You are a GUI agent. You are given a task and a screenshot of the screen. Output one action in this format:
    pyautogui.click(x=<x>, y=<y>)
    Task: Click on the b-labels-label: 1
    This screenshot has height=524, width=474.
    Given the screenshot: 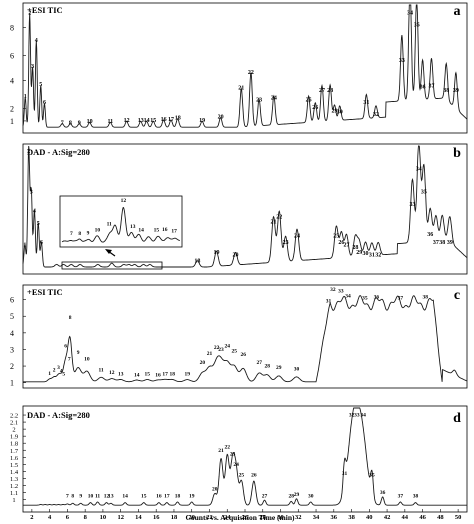 What is the action you would take?
    pyautogui.click(x=24, y=245)
    